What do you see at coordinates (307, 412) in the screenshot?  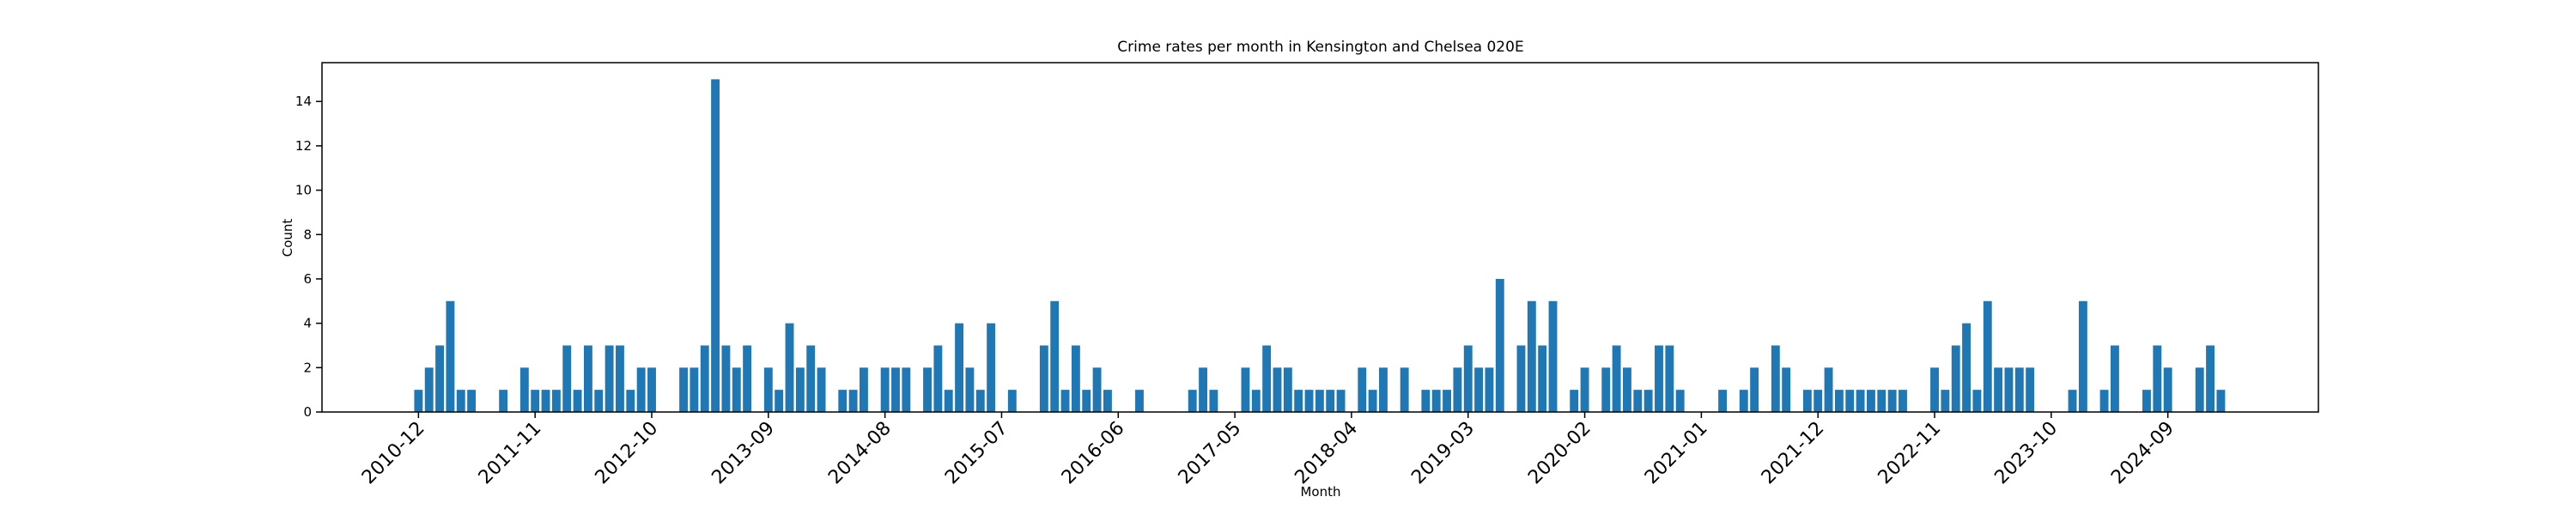 I see `y-tick-label: 0` at bounding box center [307, 412].